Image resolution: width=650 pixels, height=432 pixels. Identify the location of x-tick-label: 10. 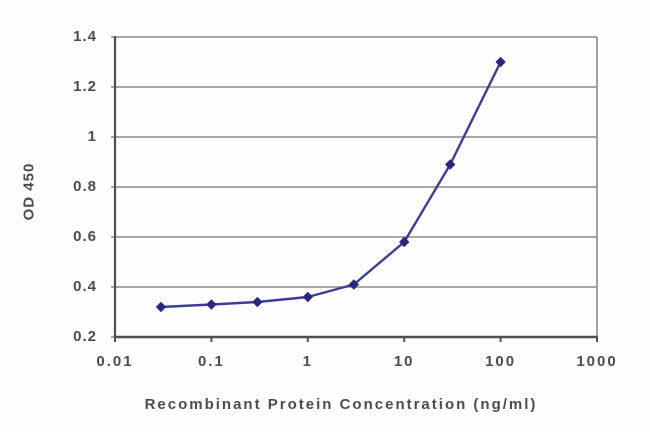
(404, 361).